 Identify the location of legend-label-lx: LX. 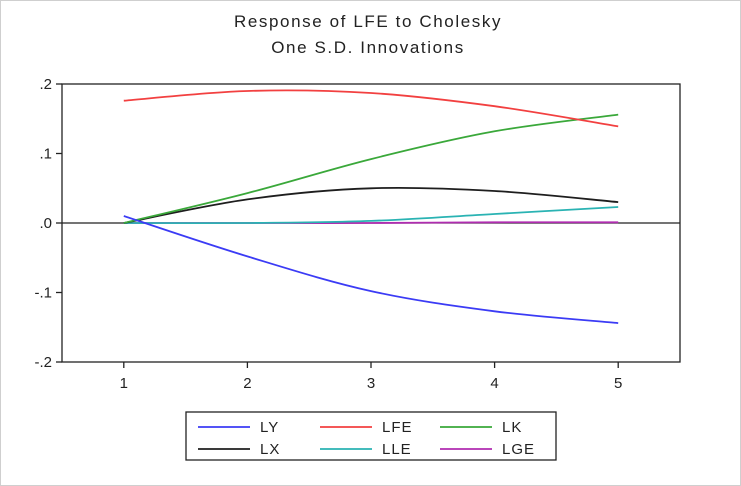
(270, 449).